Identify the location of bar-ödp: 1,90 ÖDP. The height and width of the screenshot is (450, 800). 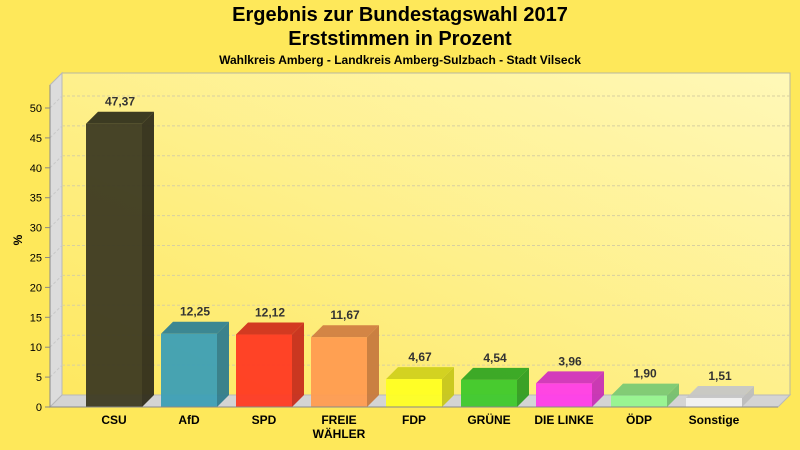
(645, 397).